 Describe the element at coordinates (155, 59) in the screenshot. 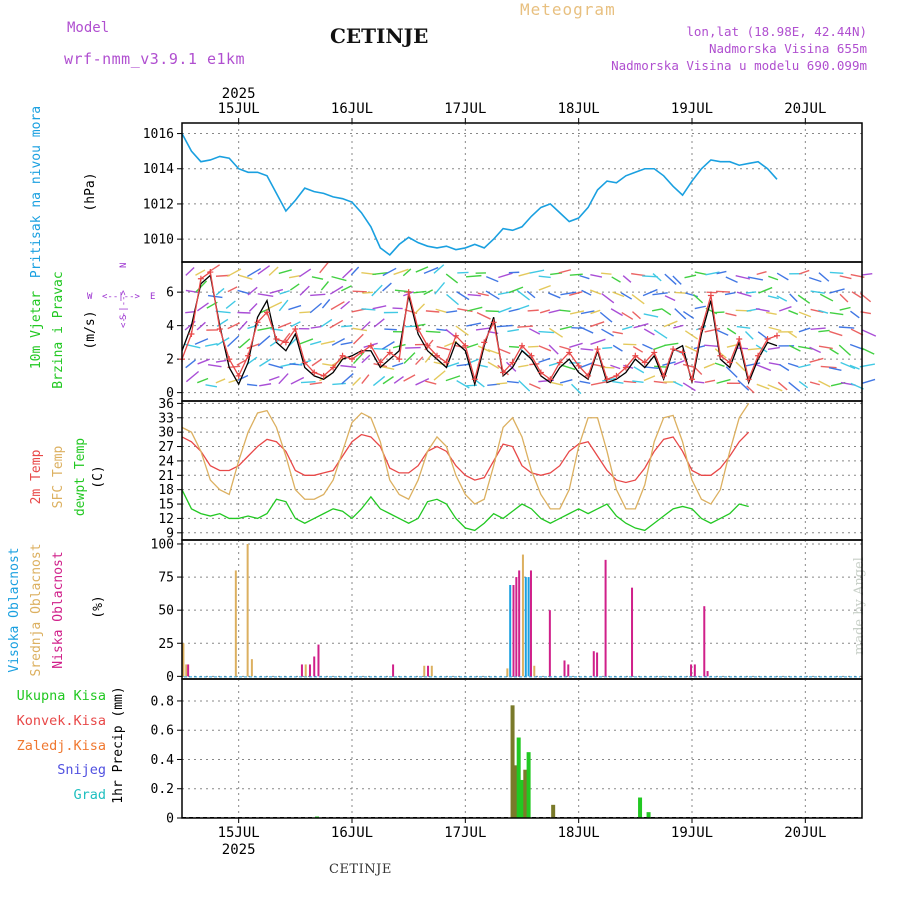

I see `model-name: wrf-nmm_v3.9.1 e1km` at that location.